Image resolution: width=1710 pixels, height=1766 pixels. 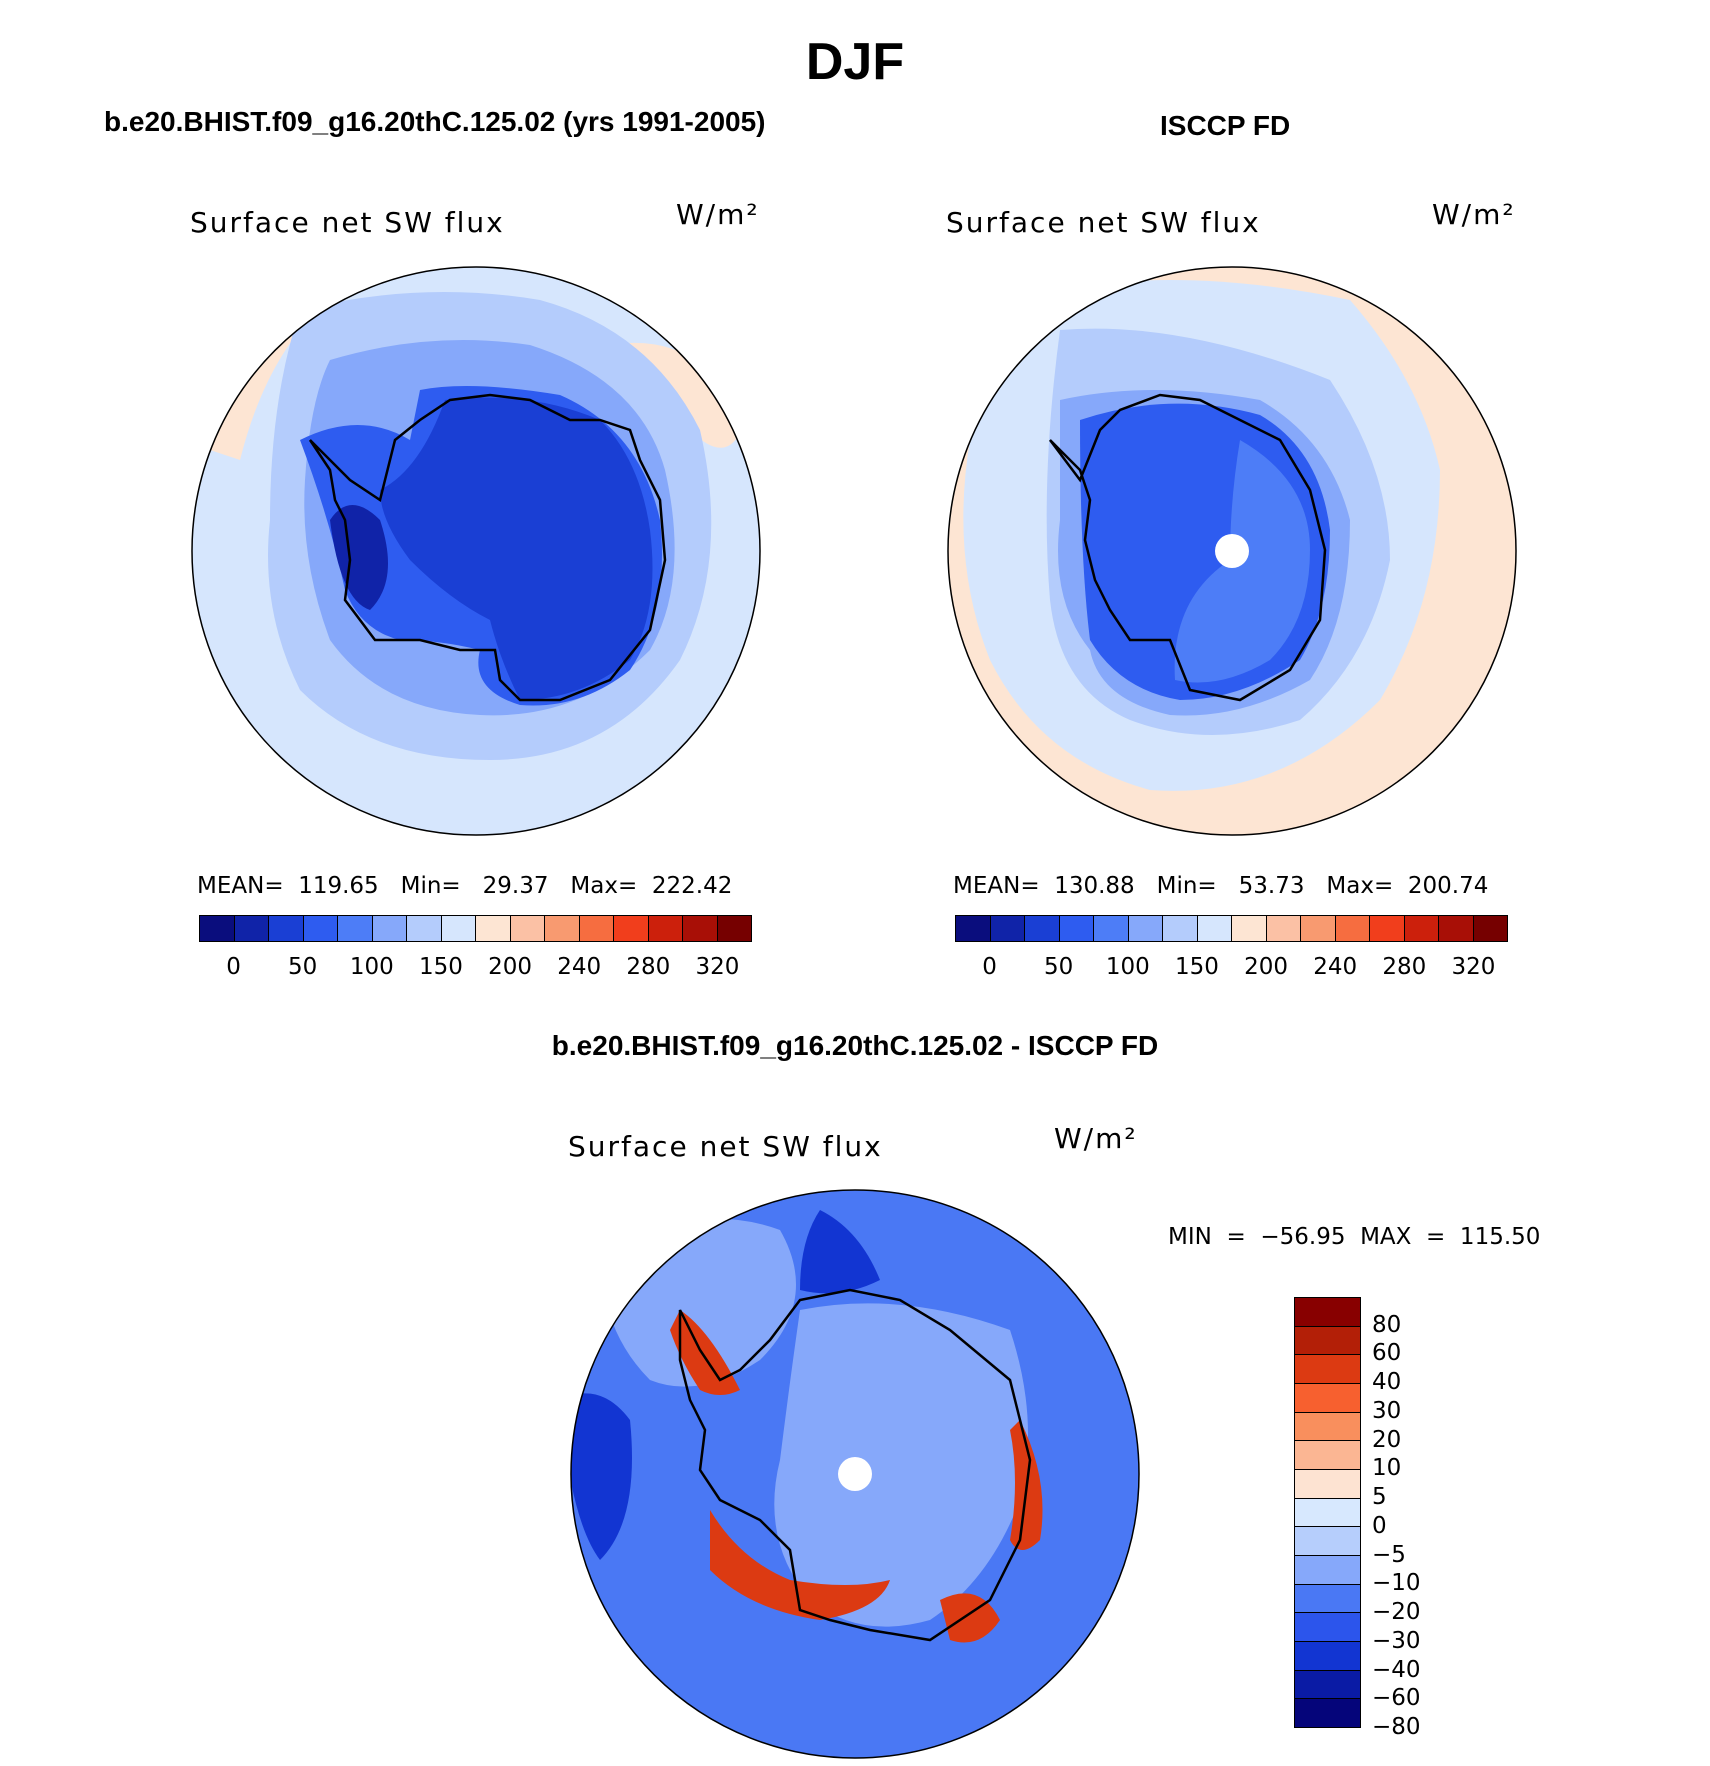 I want to click on obs-colorbar-tick-label: 150, so click(x=1196, y=967).